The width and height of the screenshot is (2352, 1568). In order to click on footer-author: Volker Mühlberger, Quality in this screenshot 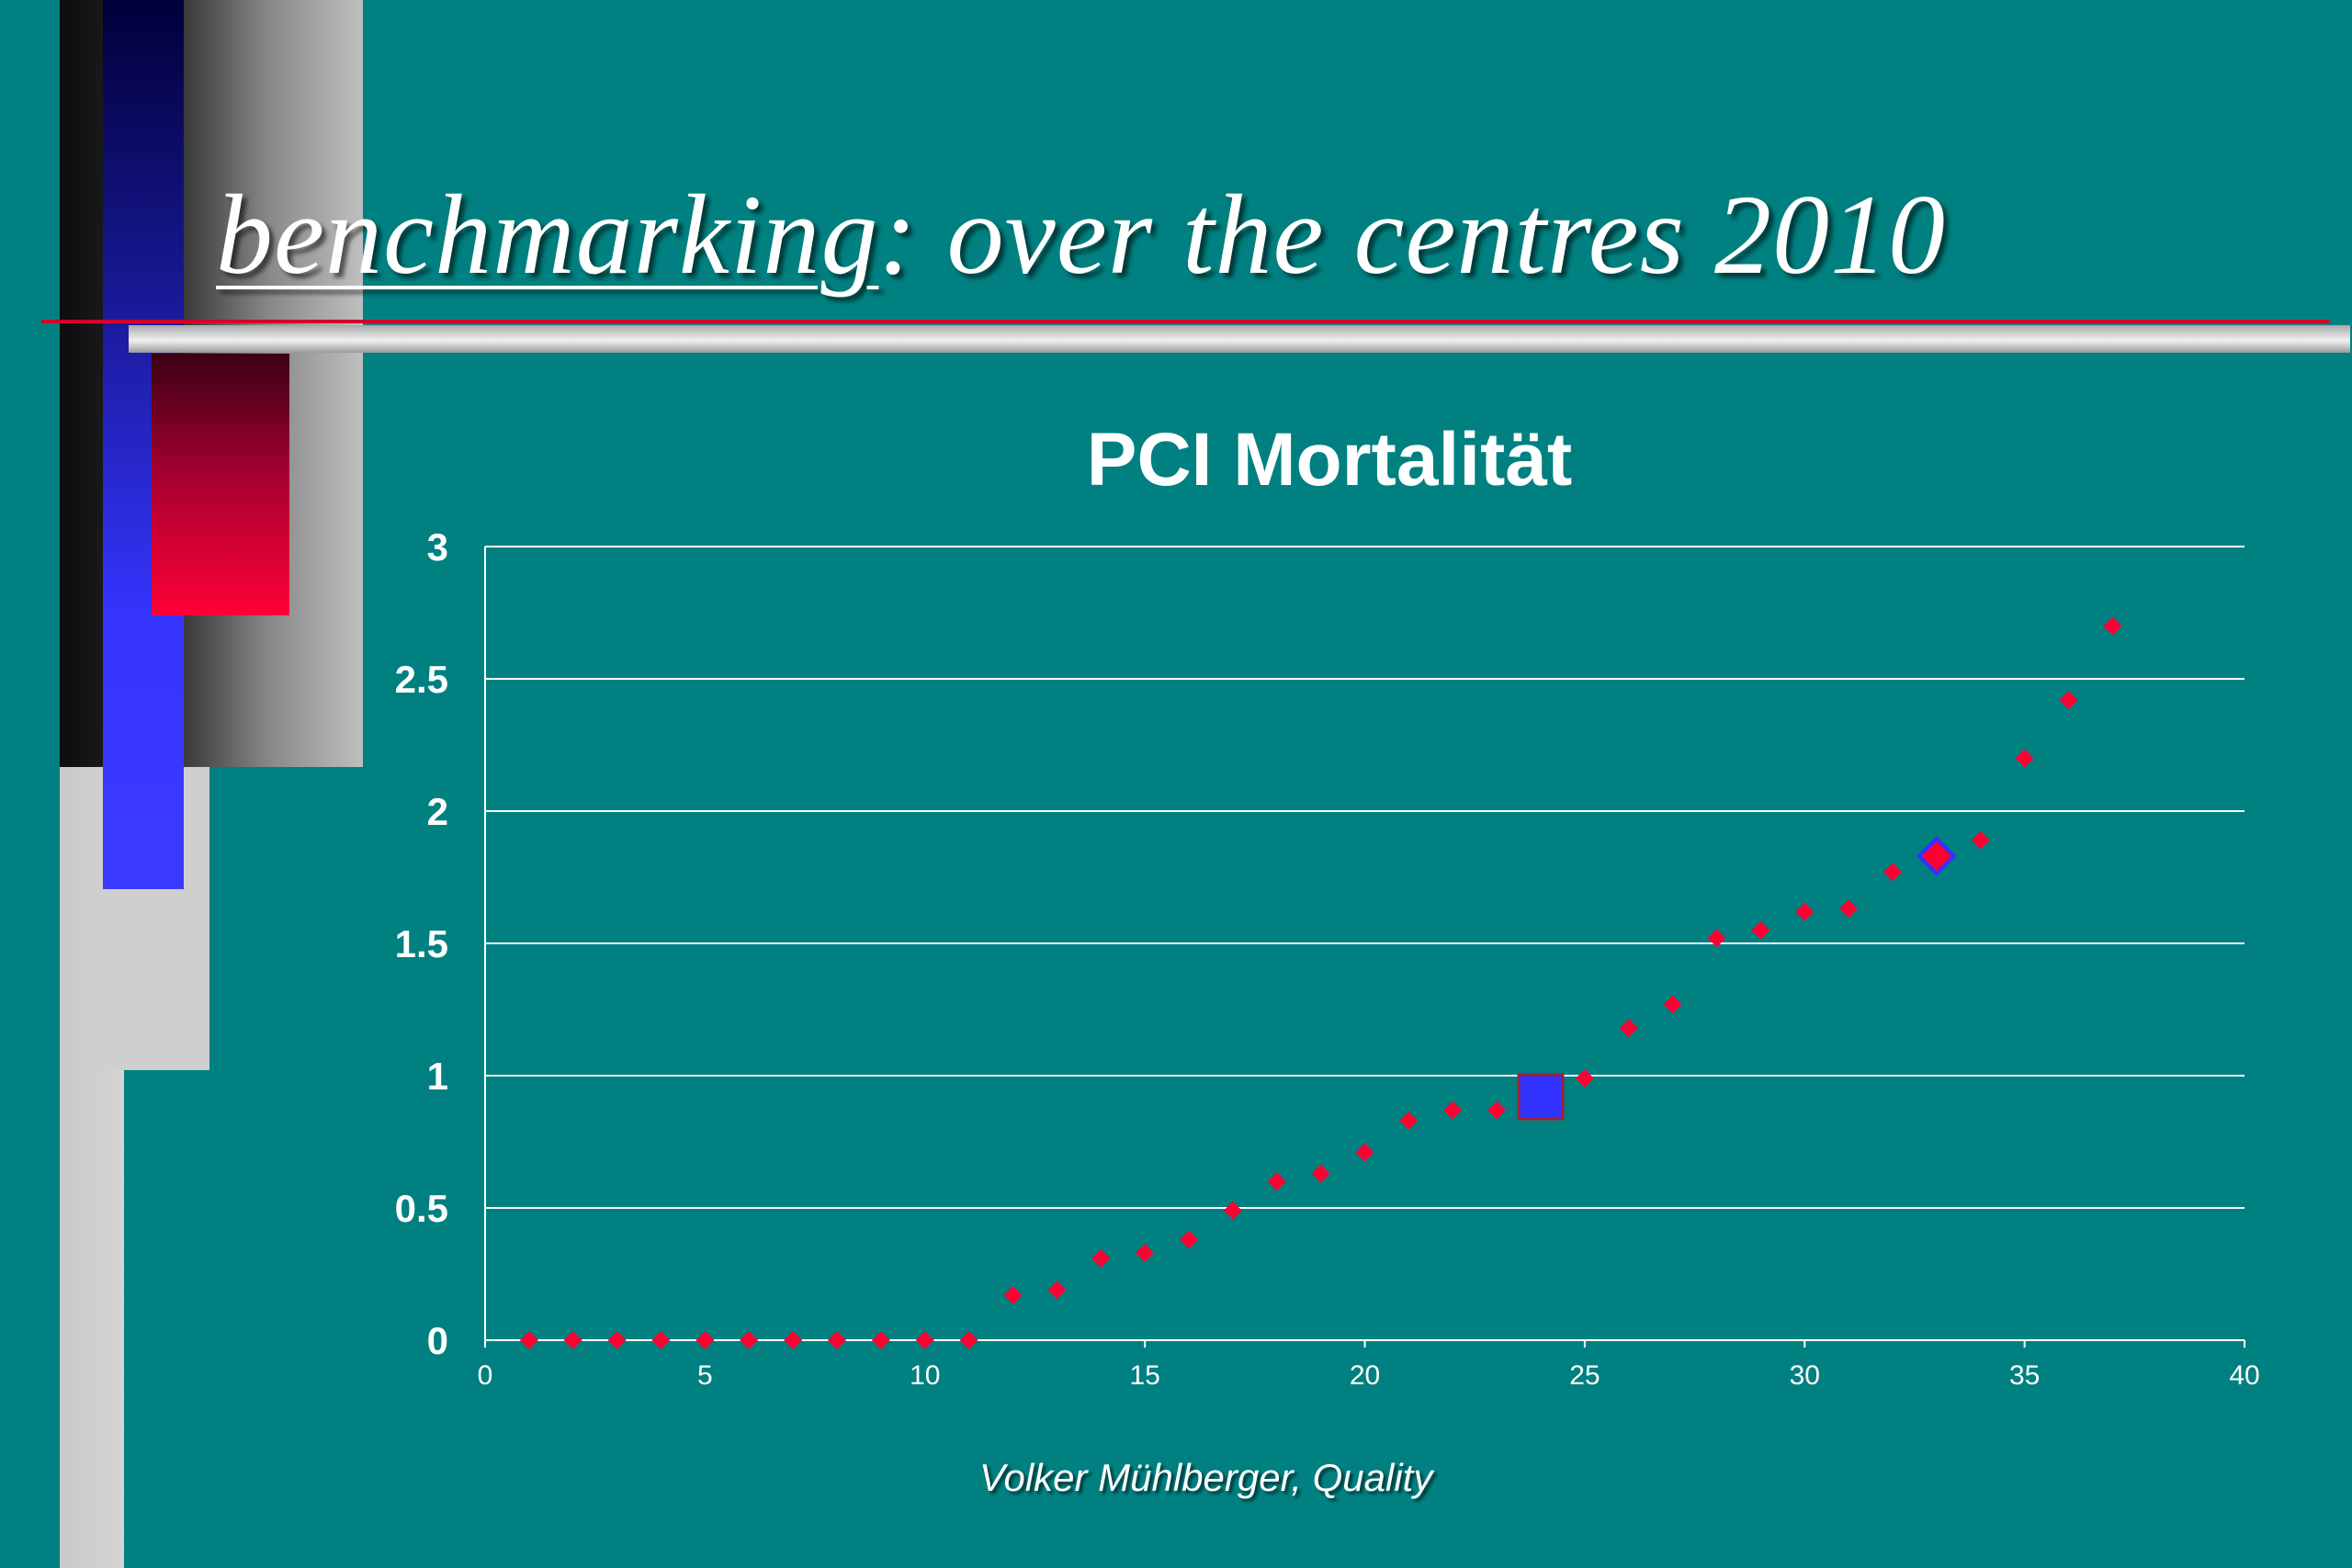, I will do `click(1206, 1477)`.